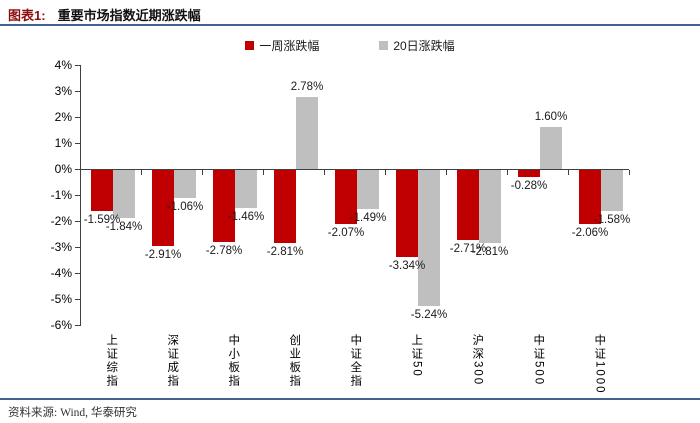  Describe the element at coordinates (416, 356) in the screenshot. I see `category-label: 上证50` at that location.